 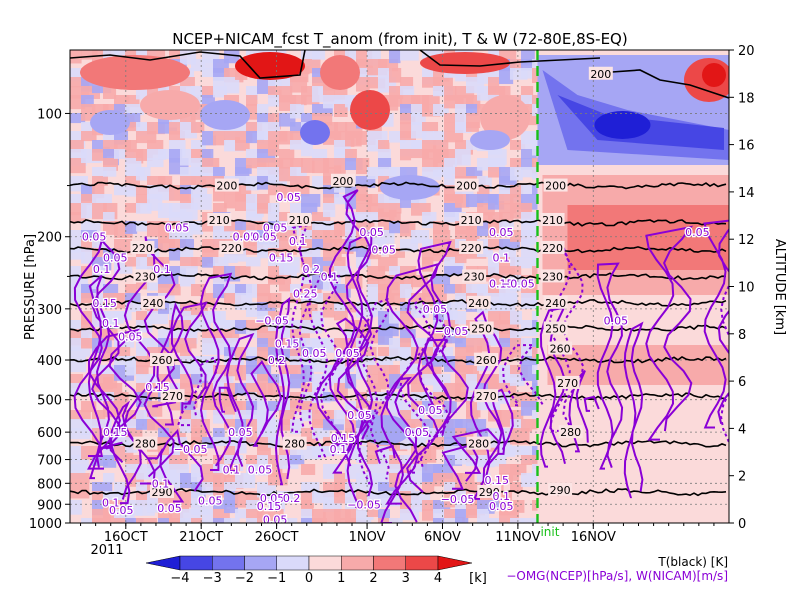 I want to click on temperature-label: 200, so click(x=342, y=181).